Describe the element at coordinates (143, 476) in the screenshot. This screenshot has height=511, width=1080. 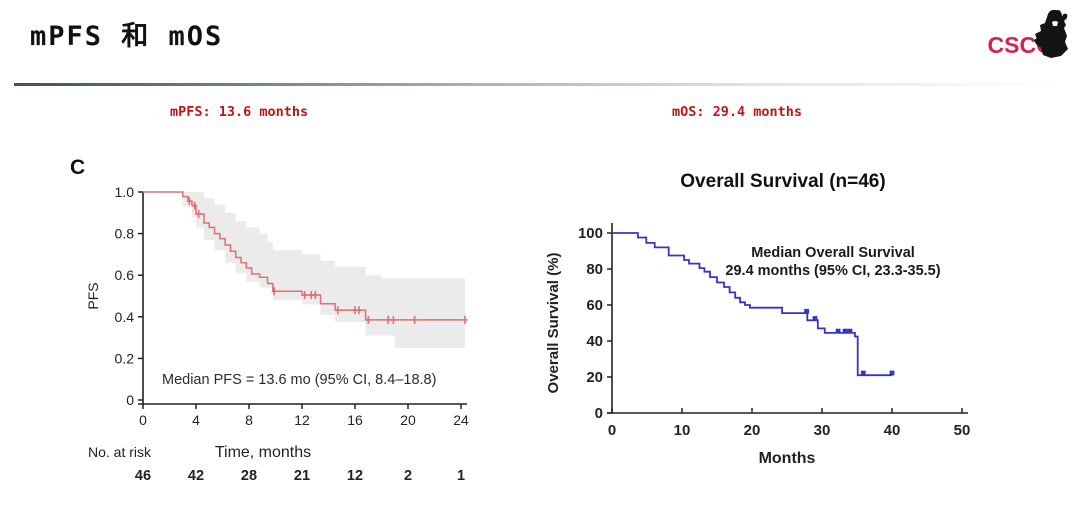
I see `risk-table-value: 46` at that location.